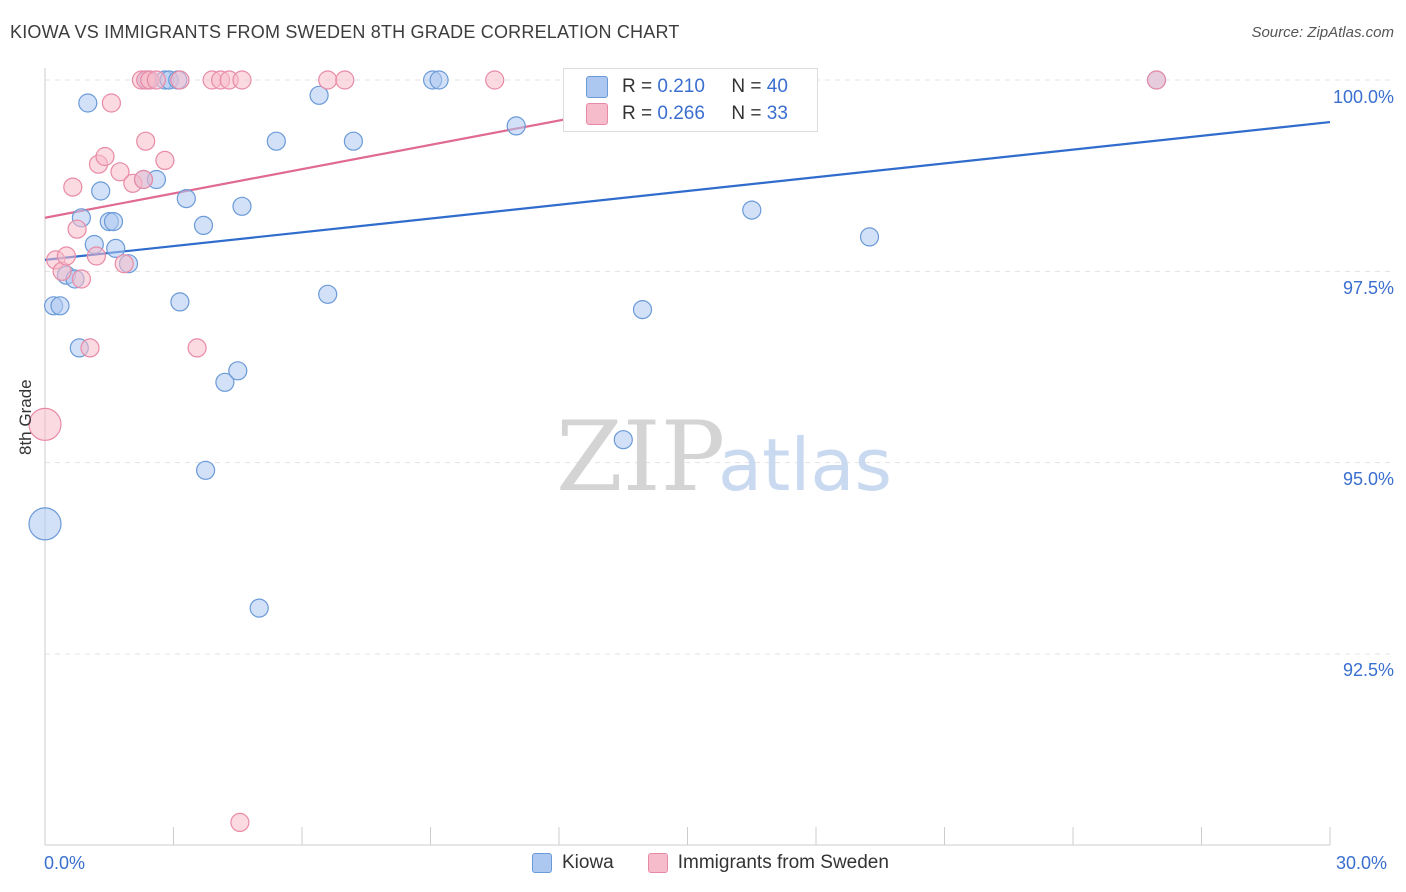 Image resolution: width=1406 pixels, height=892 pixels. Describe the element at coordinates (588, 862) in the screenshot. I see `legend-kiowa-label: Kiowa` at that location.